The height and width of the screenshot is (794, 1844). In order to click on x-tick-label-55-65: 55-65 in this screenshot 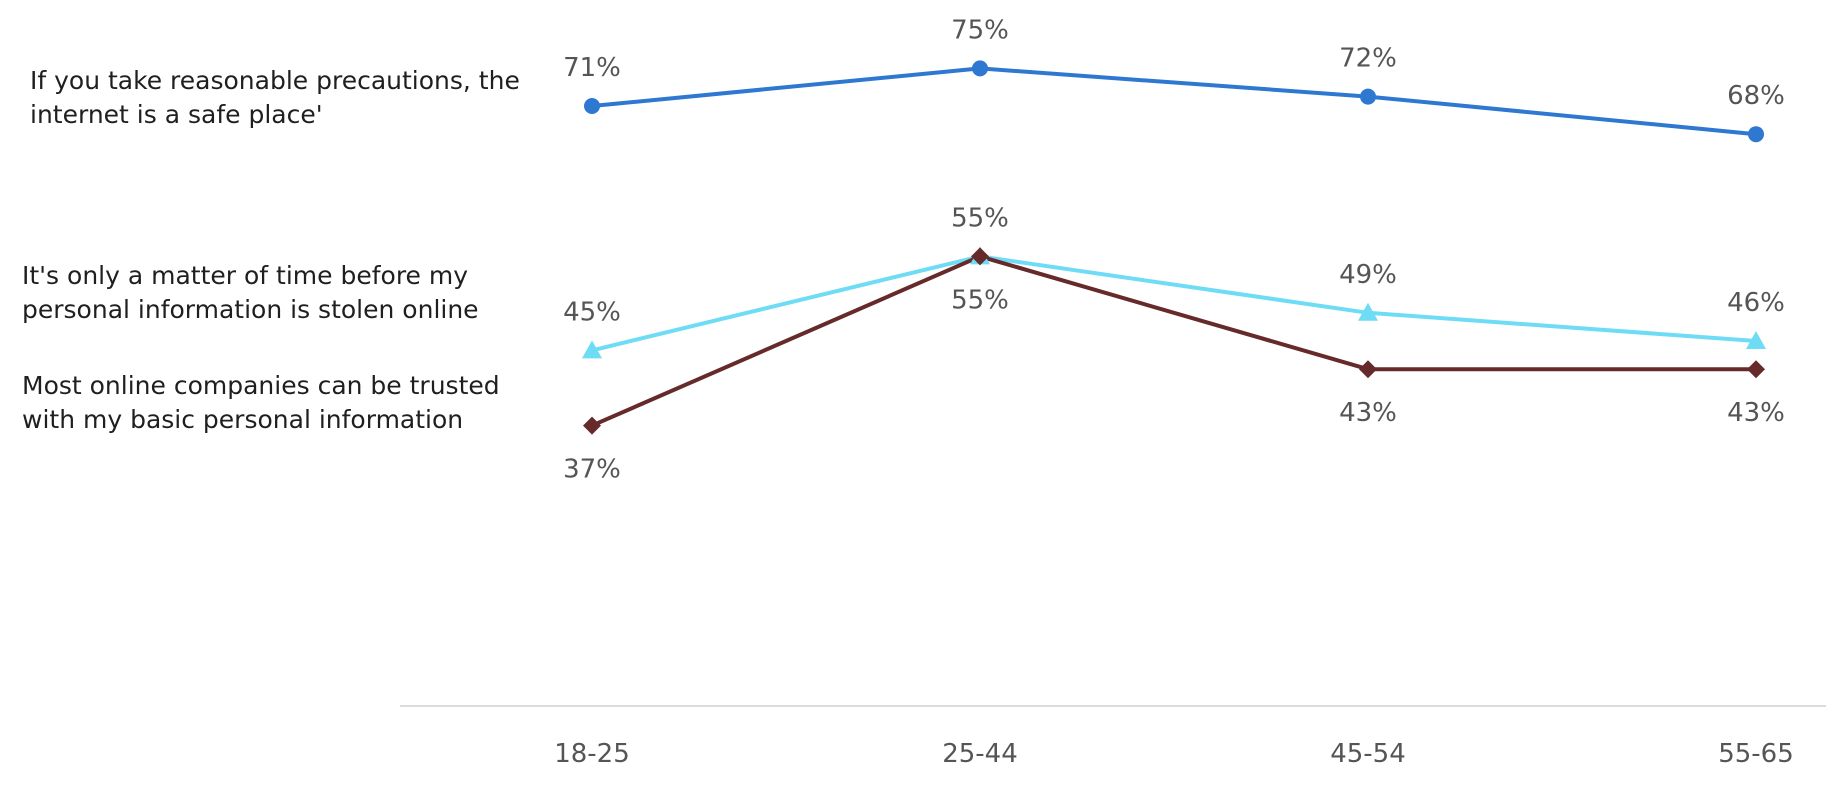, I will do `click(1756, 754)`.